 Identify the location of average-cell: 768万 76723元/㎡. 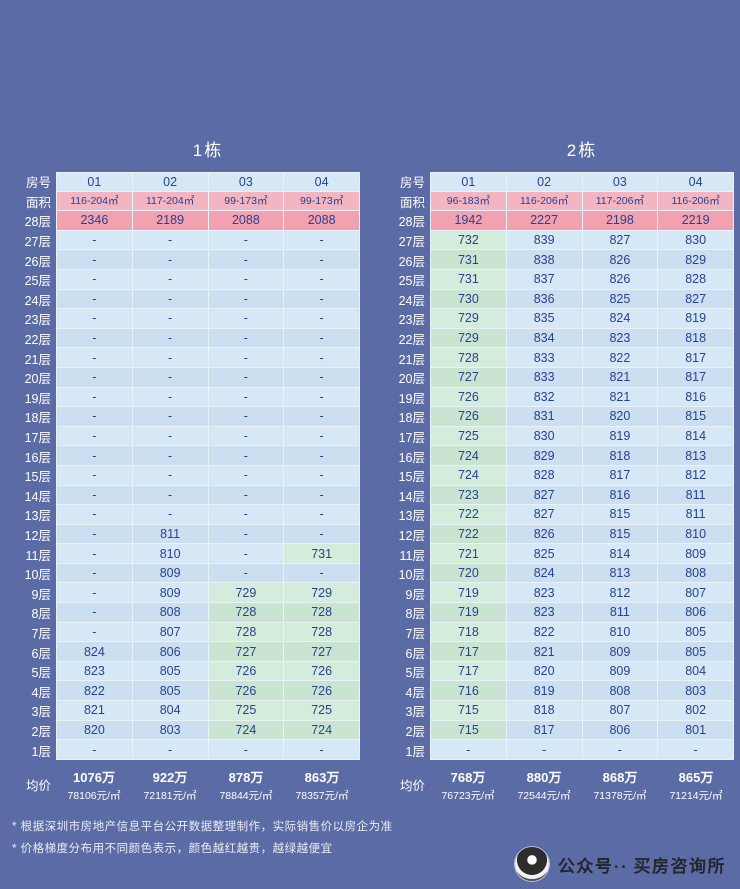
(468, 785).